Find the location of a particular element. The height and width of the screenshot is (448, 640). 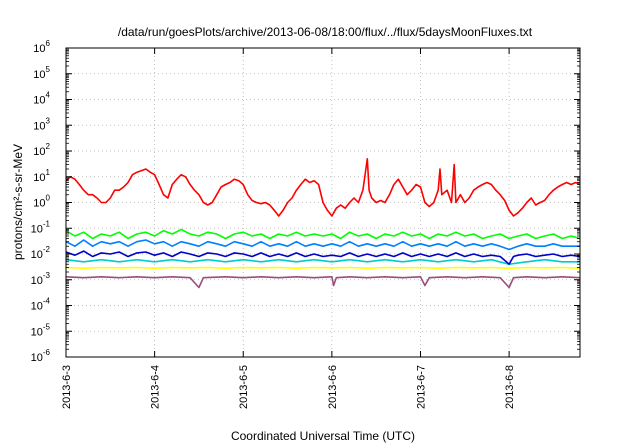

x-tick-label: 2013-6-8 is located at coordinates (510, 387).